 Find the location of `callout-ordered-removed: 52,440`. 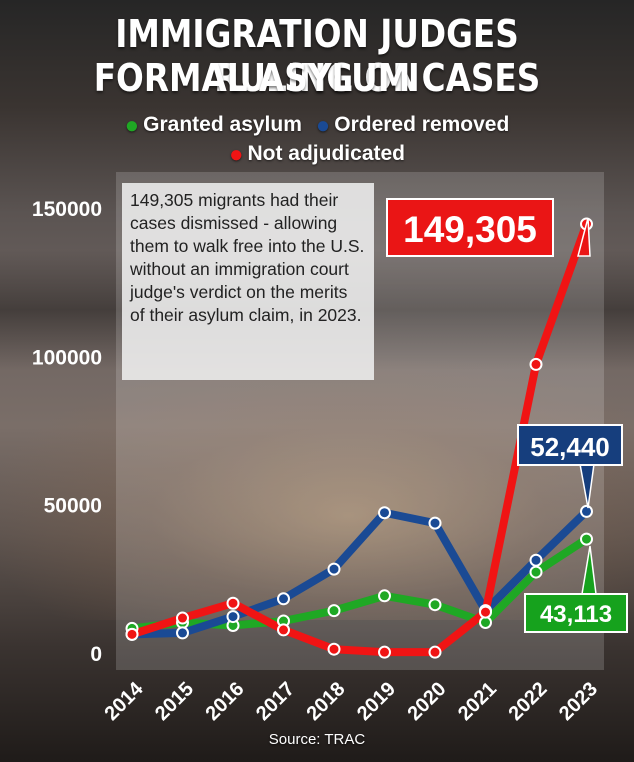

callout-ordered-removed: 52,440 is located at coordinates (570, 445).